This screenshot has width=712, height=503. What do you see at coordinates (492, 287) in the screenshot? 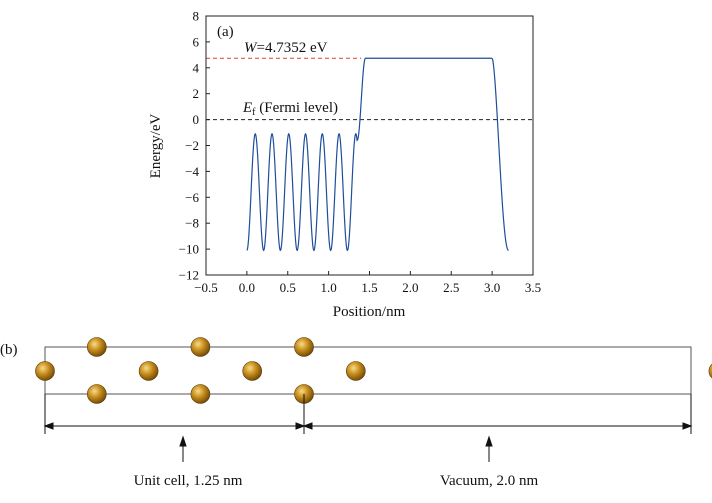
I see `x-tick-label: 3.0` at bounding box center [492, 287].